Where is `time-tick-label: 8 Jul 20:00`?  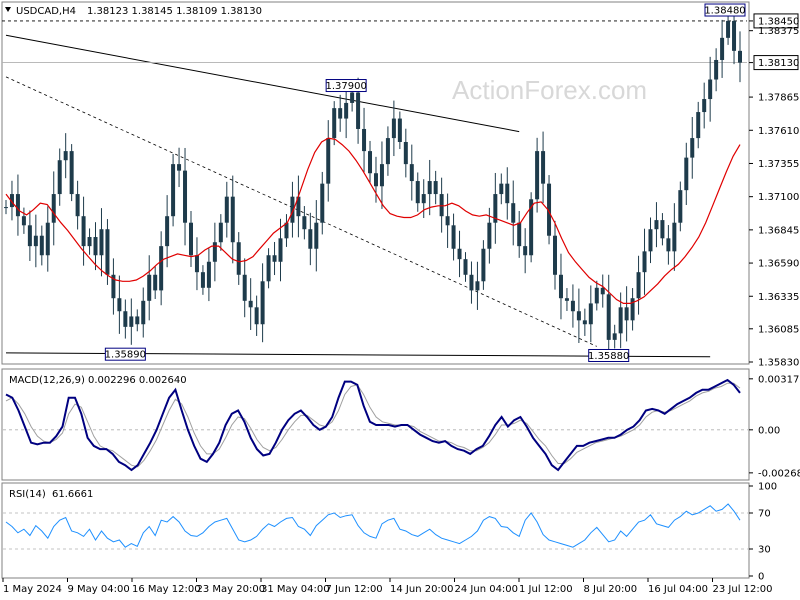
time-tick-label: 8 Jul 20:00 is located at coordinates (611, 589).